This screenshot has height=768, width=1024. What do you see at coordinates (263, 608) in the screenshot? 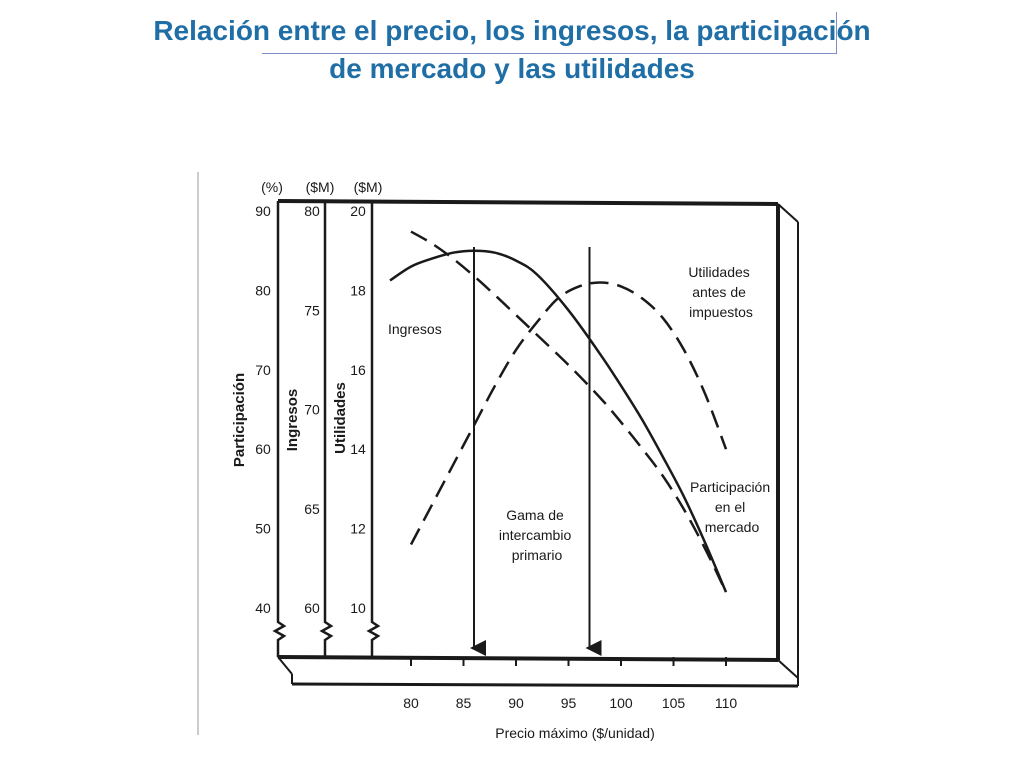
I see `participacion-tick-label: 40` at bounding box center [263, 608].